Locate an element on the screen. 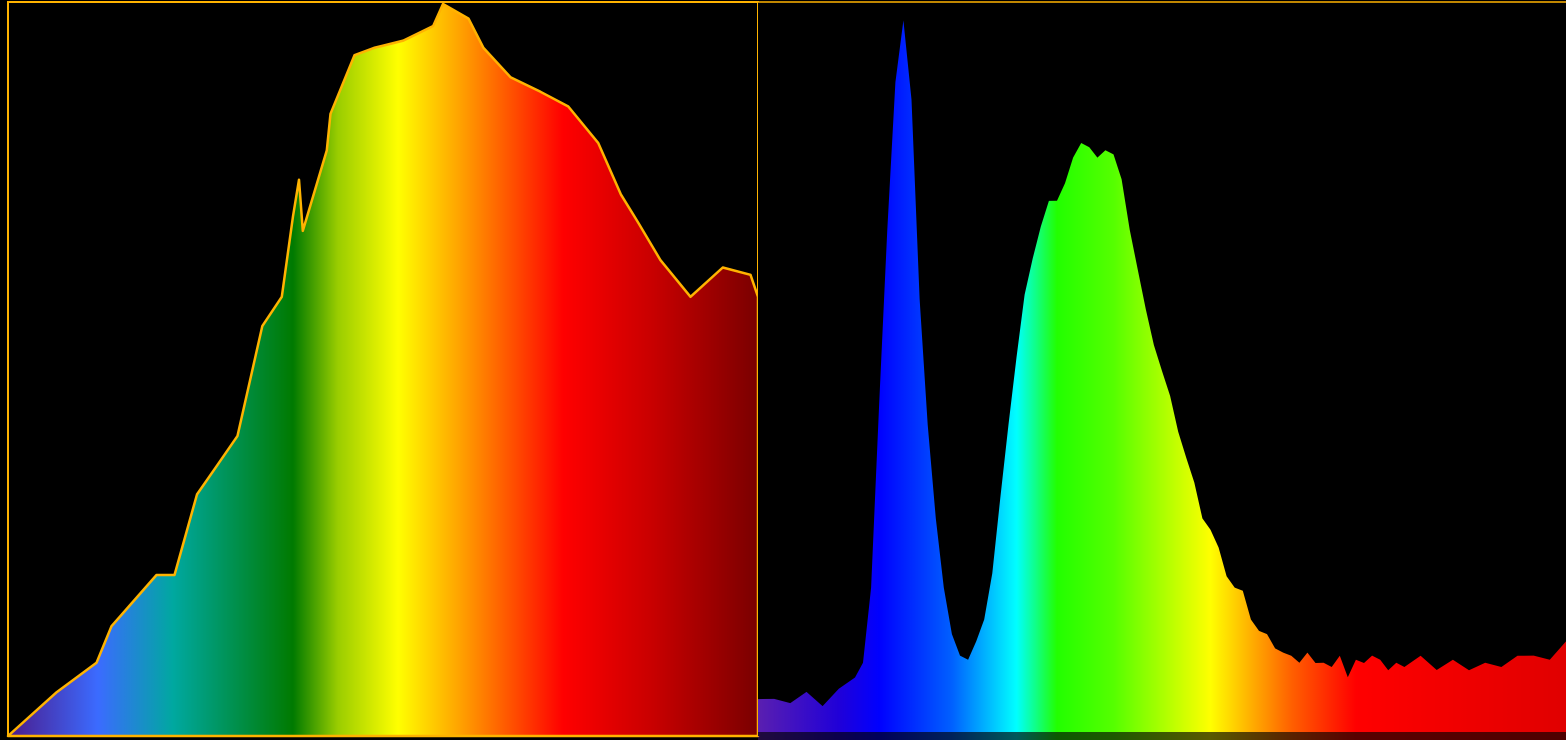 This screenshot has height=740, width=1566. right-chart-bottom-strip is located at coordinates (1162, 736).